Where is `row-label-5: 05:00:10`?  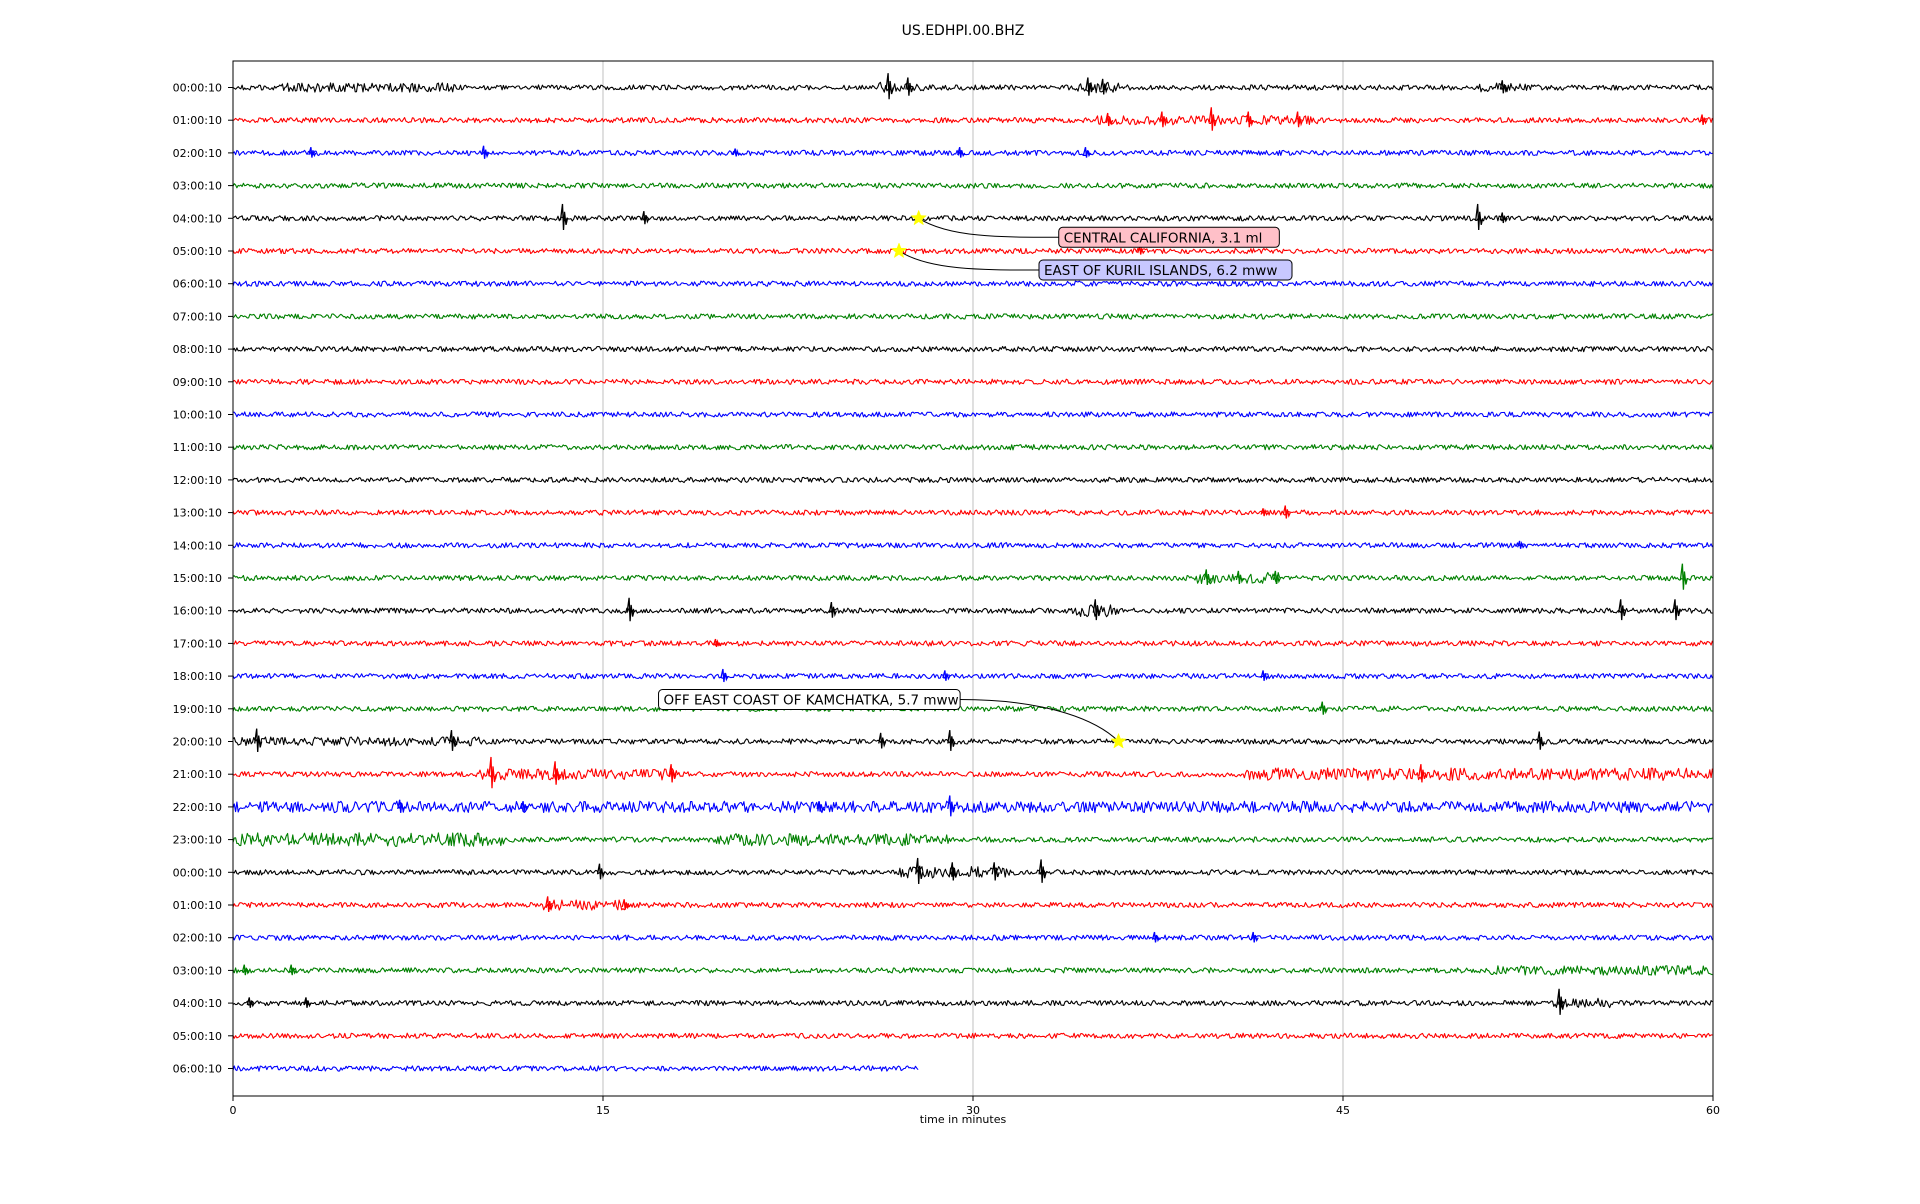
row-label-5: 05:00:10 is located at coordinates (197, 251).